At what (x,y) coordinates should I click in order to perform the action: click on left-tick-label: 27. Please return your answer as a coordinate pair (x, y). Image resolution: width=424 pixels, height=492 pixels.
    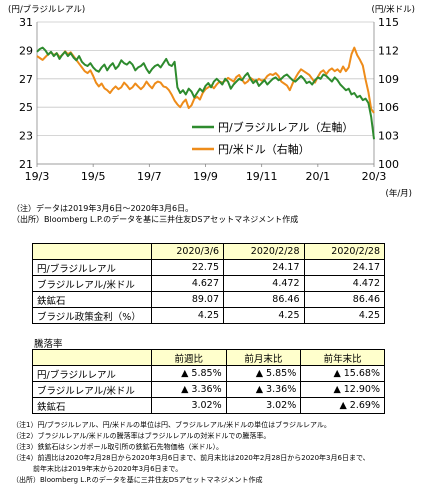
    Looking at the image, I should click on (26, 79).